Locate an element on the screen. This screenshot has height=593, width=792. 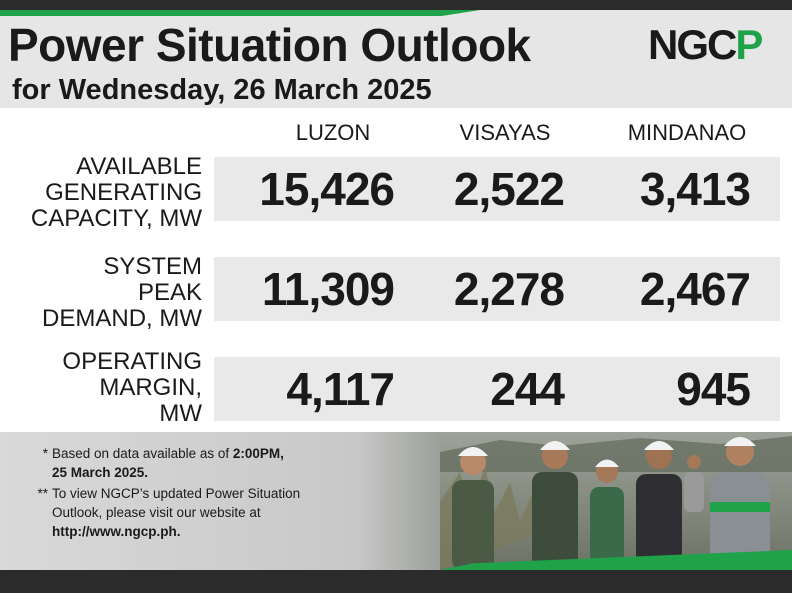
column-header-luzon: LUZON is located at coordinates (333, 132).